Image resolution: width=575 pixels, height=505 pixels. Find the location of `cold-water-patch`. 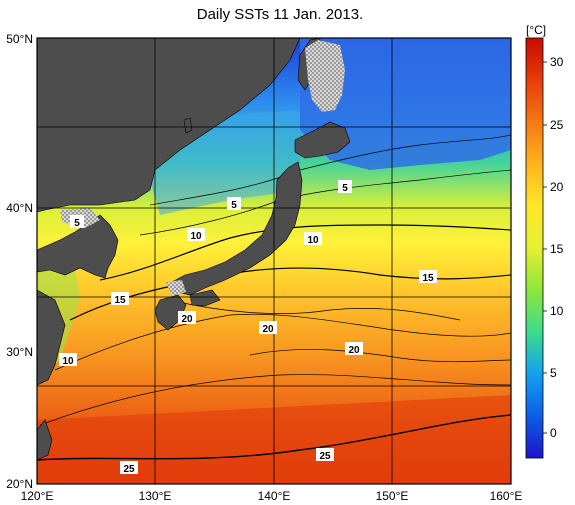

cold-water-patch is located at coordinates (405, 104).